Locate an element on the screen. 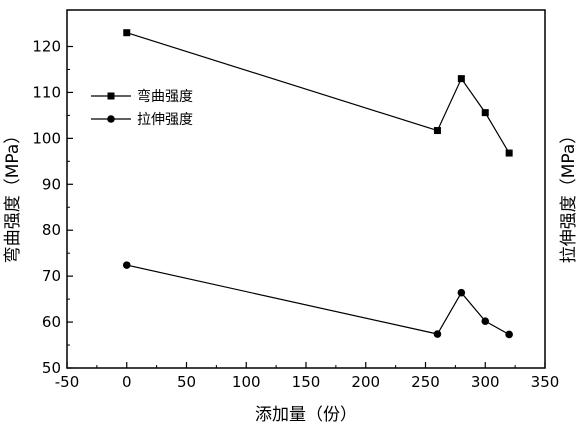 The height and width of the screenshot is (429, 584). y-axis-ticks: 50 60 70 80 90 100 110 120 is located at coordinates (52, 207).